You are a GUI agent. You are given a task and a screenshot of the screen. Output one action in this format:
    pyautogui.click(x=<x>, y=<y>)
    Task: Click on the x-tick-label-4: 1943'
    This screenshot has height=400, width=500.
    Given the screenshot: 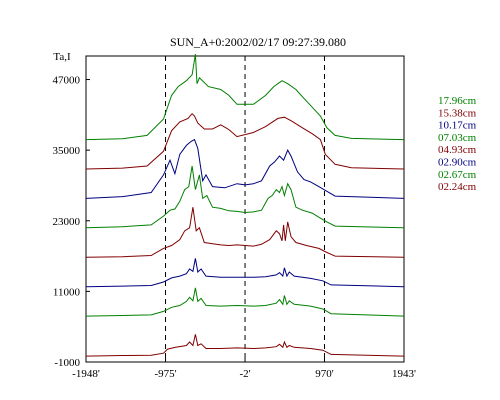 What is the action you would take?
    pyautogui.click(x=404, y=374)
    